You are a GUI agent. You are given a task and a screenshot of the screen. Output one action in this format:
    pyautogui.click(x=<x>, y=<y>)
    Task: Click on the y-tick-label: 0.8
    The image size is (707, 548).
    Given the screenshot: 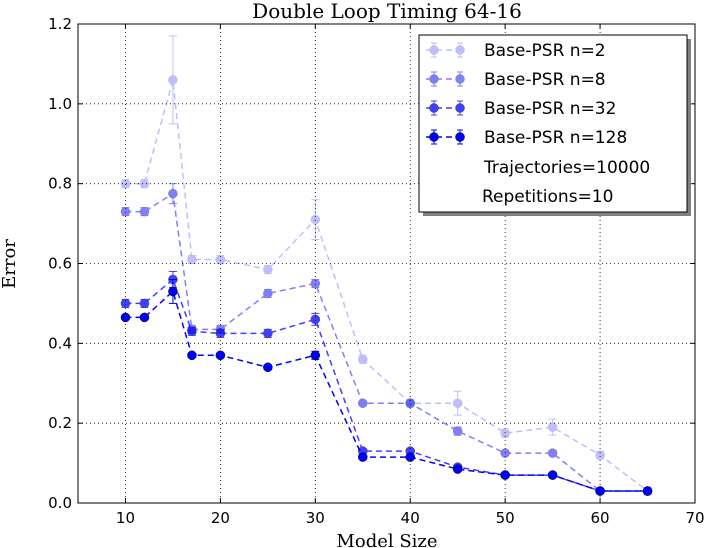 What is the action you would take?
    pyautogui.click(x=60, y=184)
    